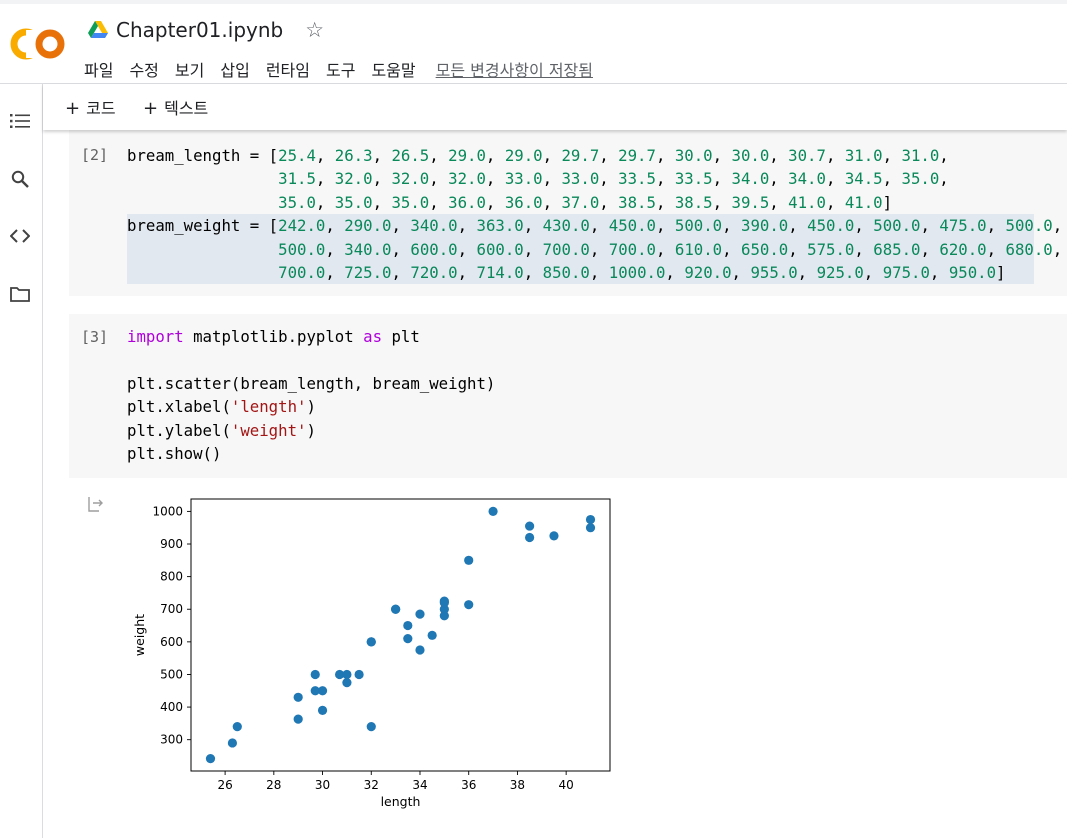 This screenshot has height=838, width=1067. I want to click on menu-insert: 삽입, so click(235, 70).